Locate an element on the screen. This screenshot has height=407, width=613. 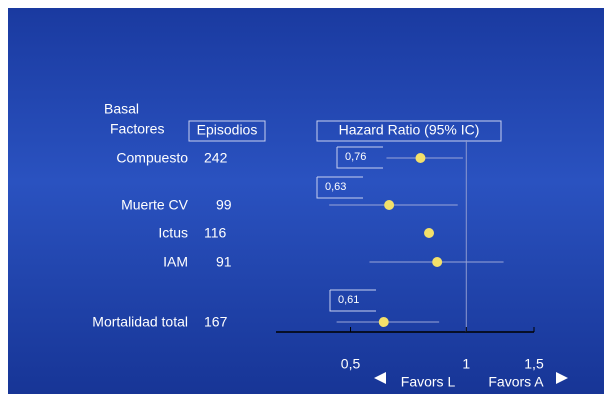
count: 99 is located at coordinates (224, 205).